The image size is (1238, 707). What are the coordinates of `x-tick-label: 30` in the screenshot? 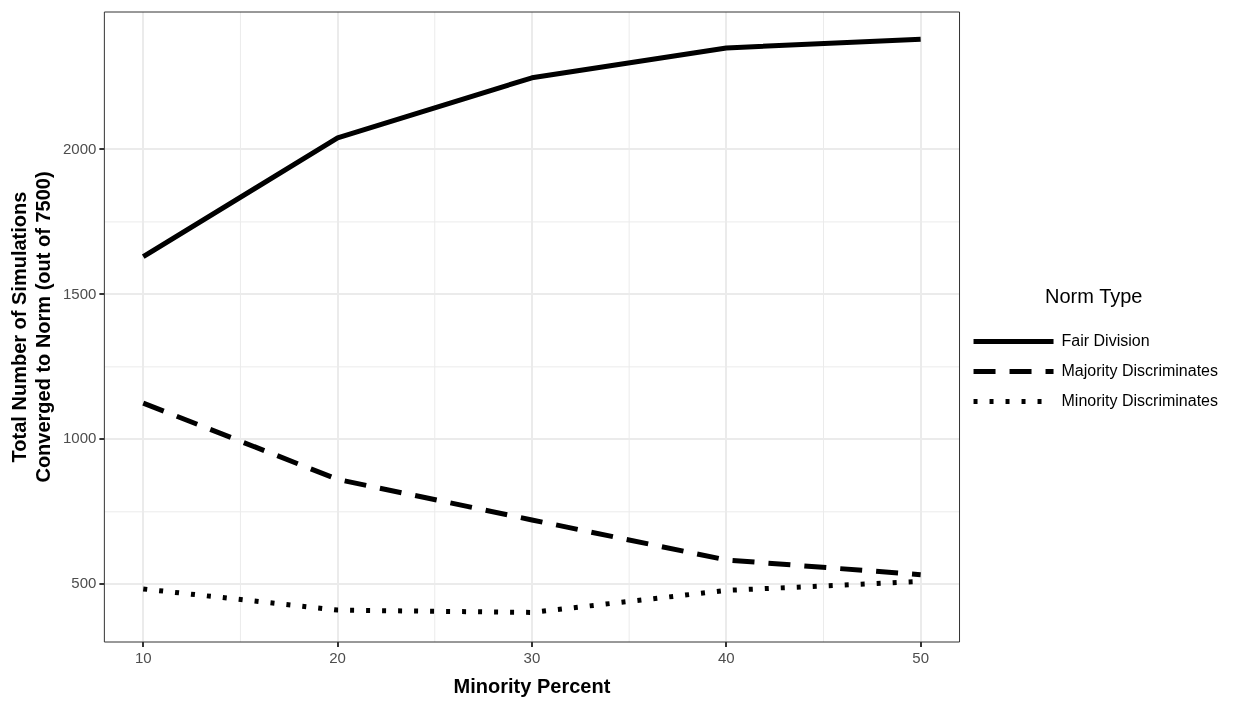 It's located at (532, 658).